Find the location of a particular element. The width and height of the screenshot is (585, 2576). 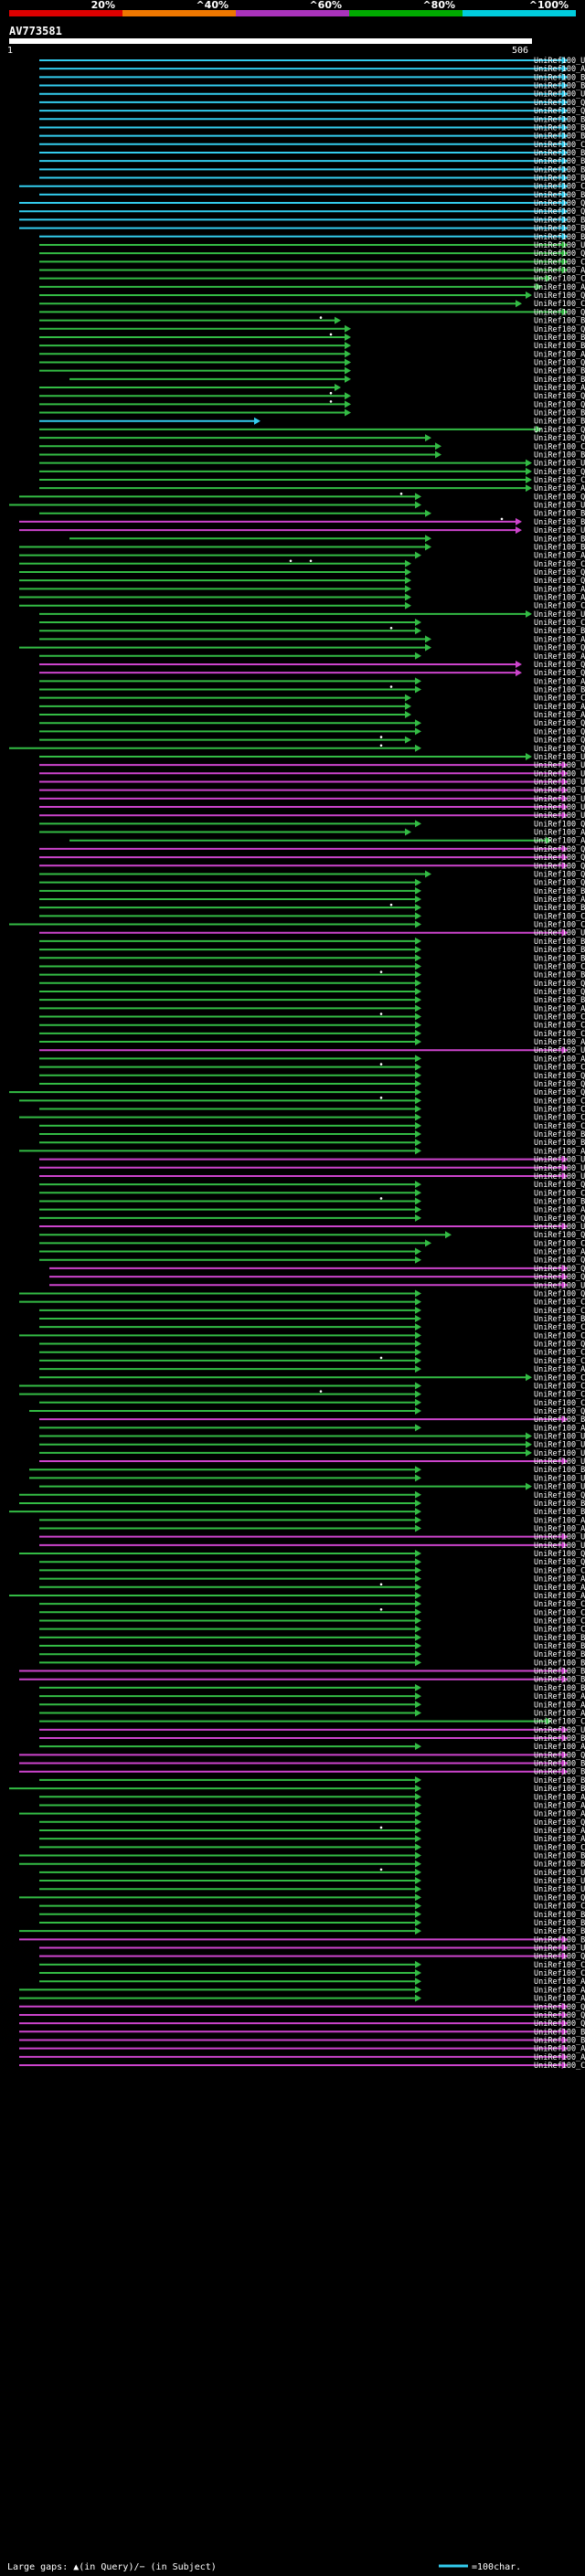

hit-row: UniRef100_A6ZFN8 is located at coordinates (312, 388).